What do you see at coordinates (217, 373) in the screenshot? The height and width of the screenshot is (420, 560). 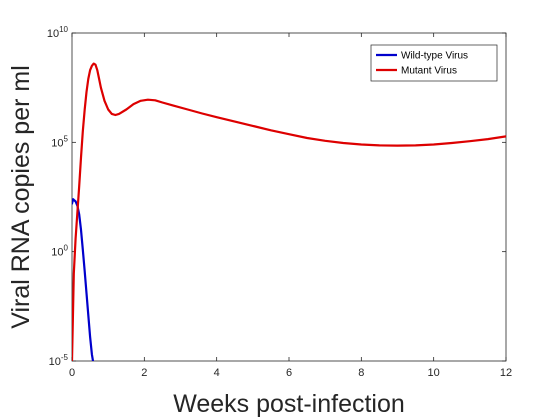 I see `x-tick-label: 4` at bounding box center [217, 373].